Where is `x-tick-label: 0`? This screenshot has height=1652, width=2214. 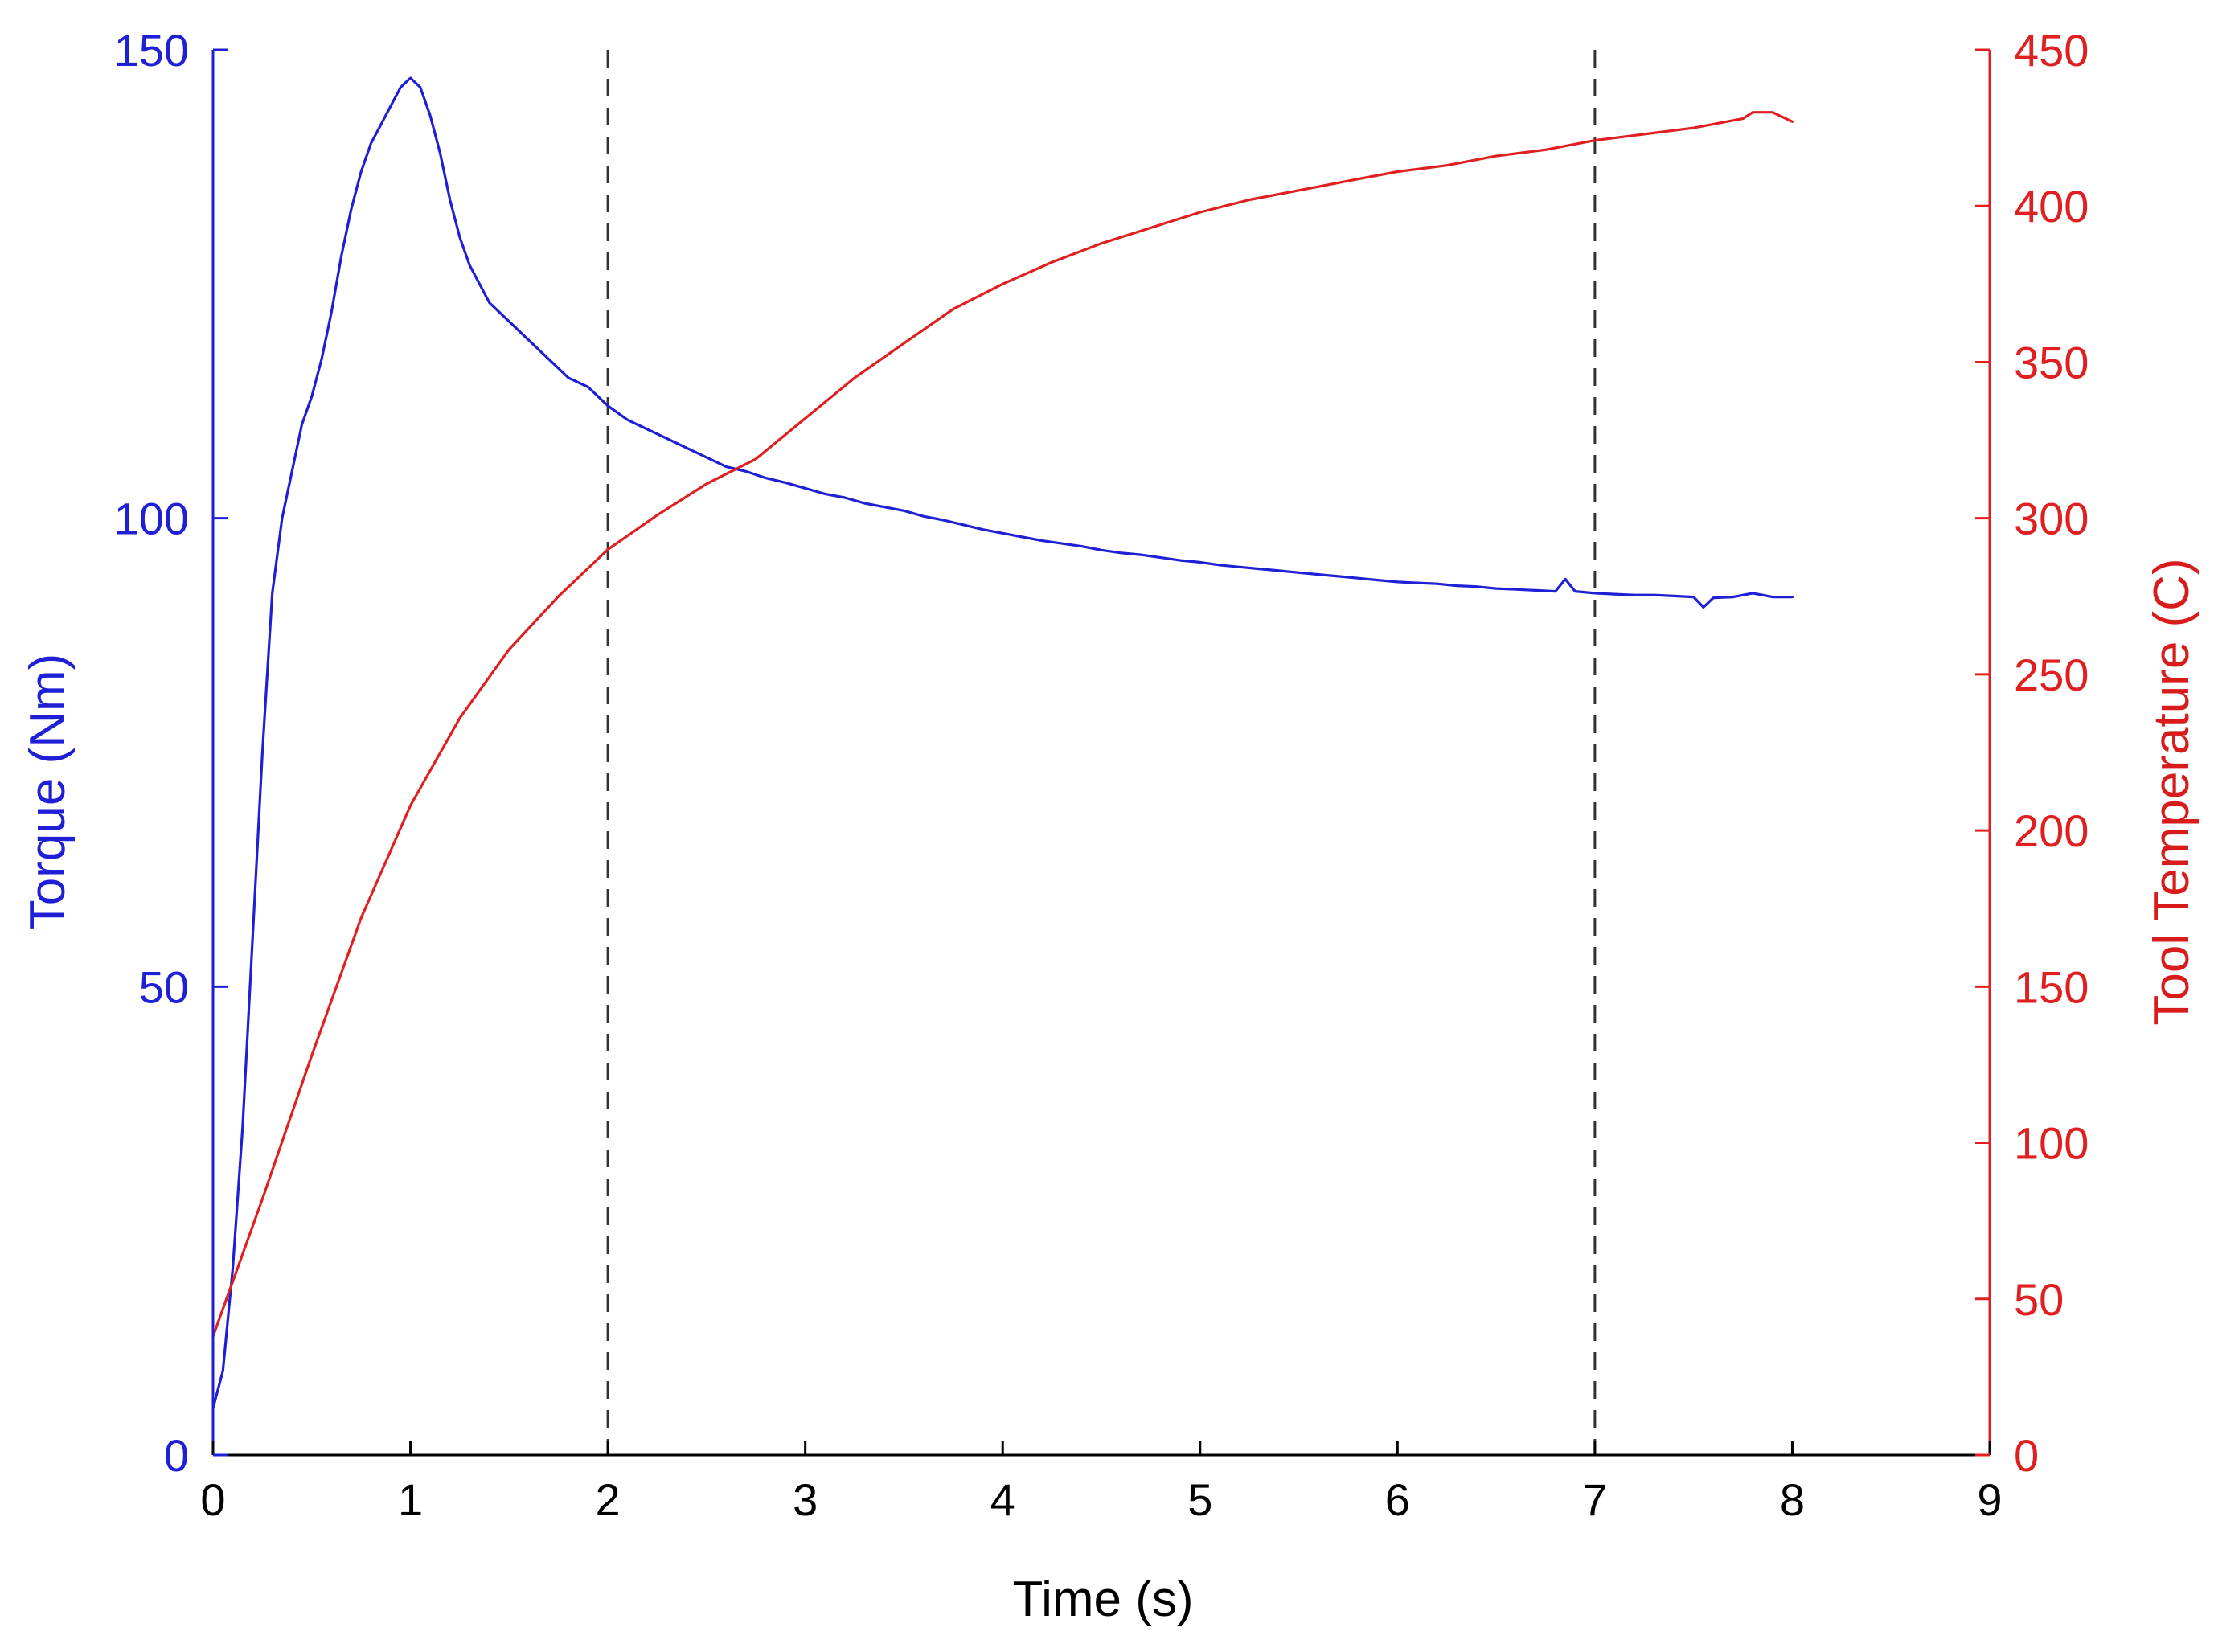 x-tick-label: 0 is located at coordinates (212, 1499).